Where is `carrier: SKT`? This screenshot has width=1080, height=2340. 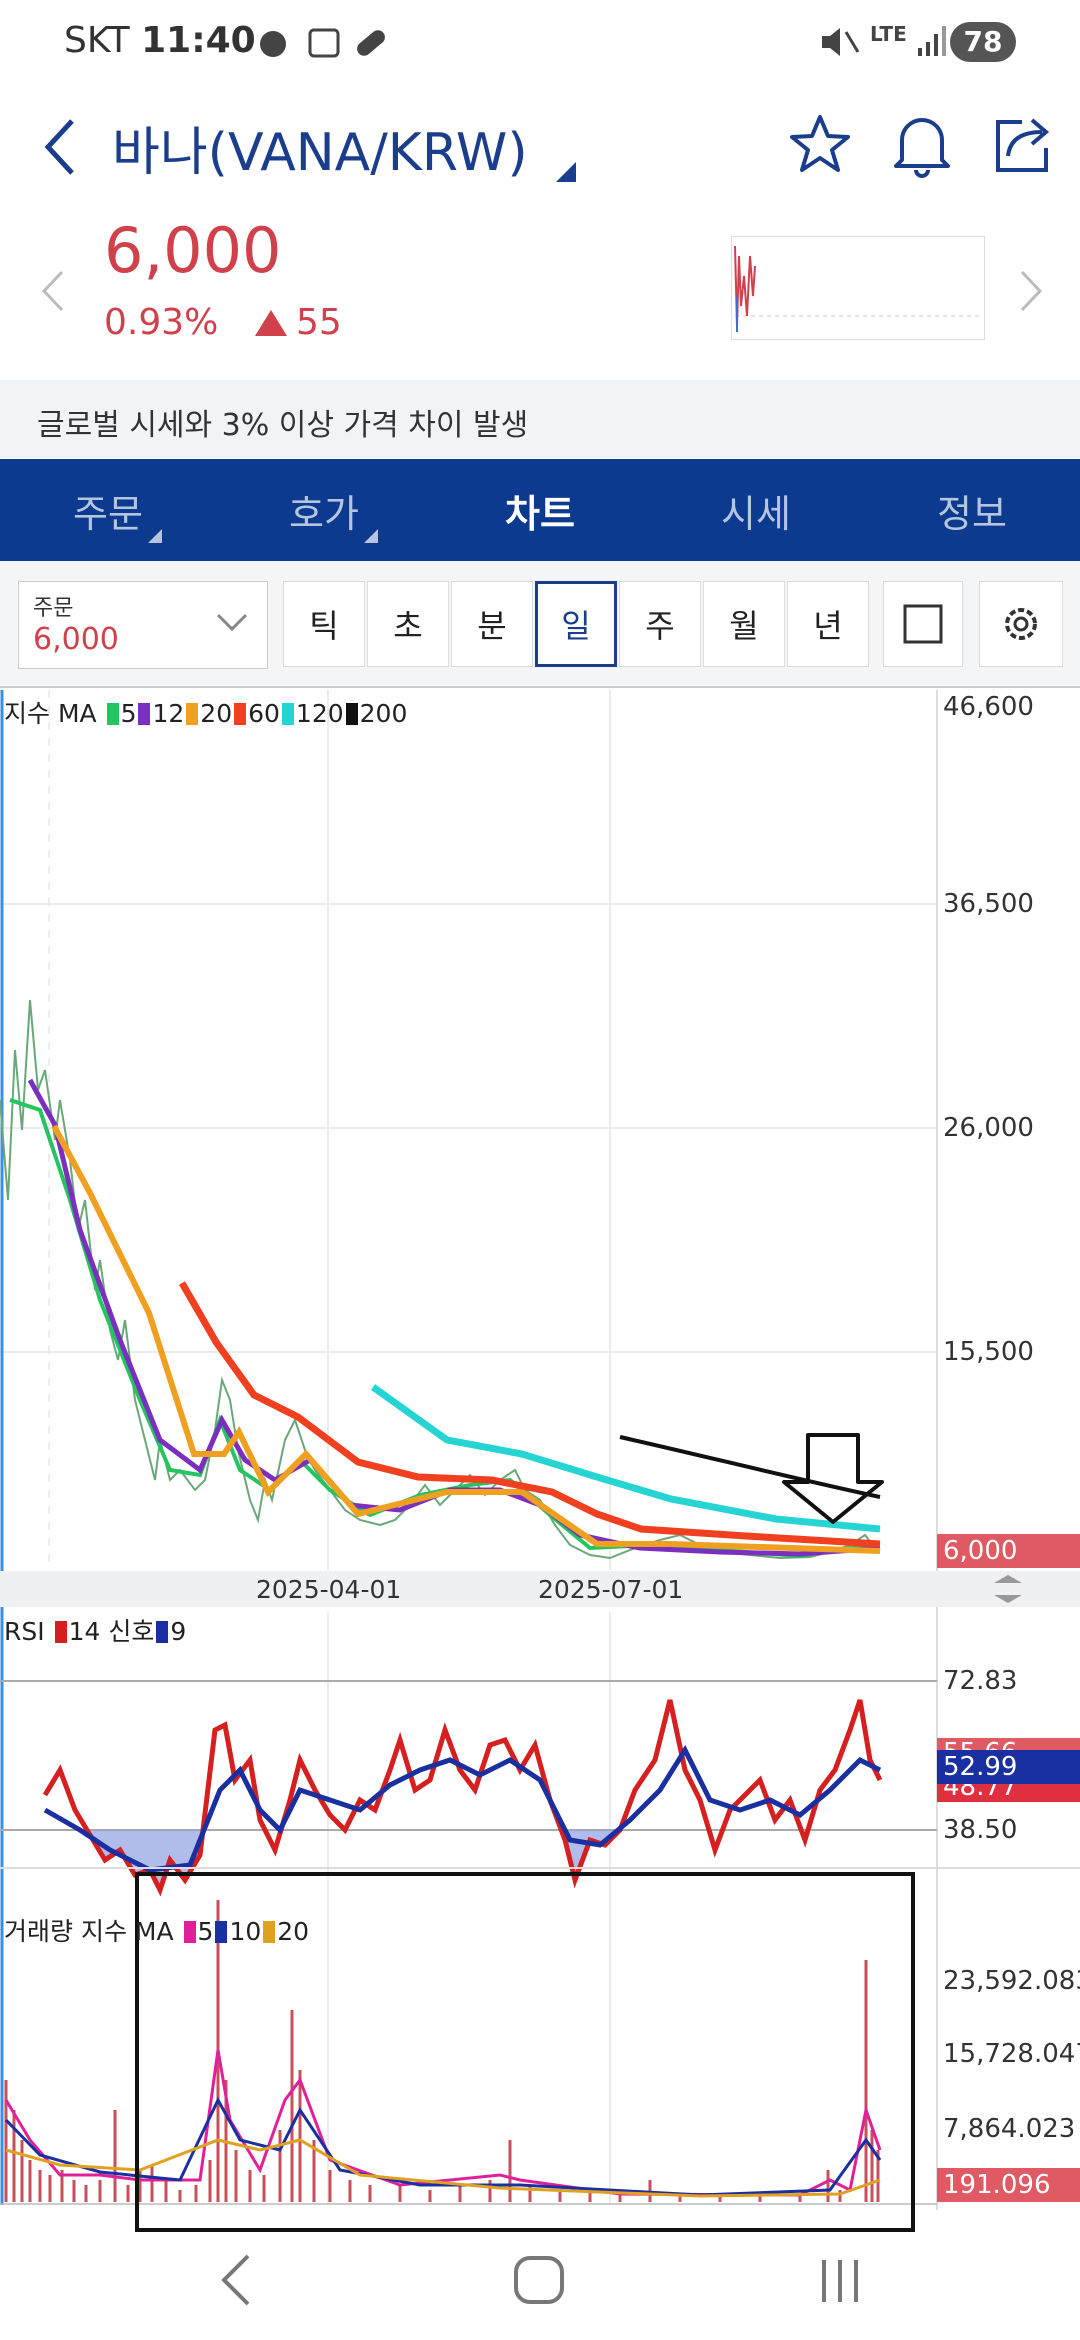
carrier: SKT is located at coordinates (97, 40).